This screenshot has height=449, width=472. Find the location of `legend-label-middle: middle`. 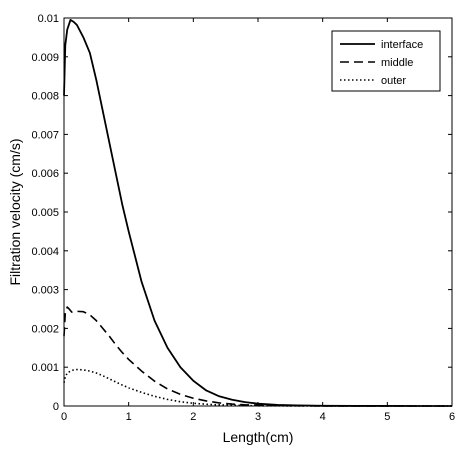

legend-label-middle: middle is located at coordinates (397, 63).